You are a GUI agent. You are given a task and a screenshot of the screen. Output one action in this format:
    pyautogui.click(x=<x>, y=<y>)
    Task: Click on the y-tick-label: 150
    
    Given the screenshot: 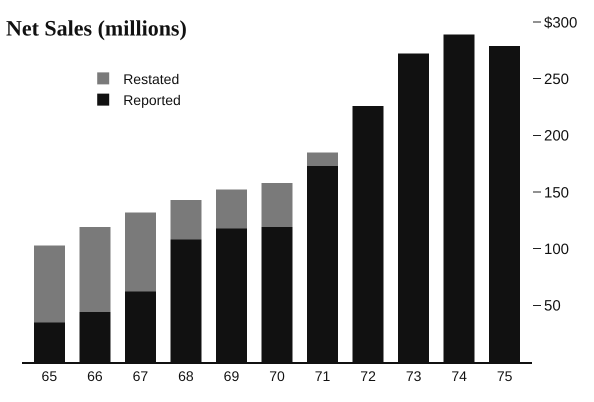 What is the action you would take?
    pyautogui.click(x=557, y=193)
    